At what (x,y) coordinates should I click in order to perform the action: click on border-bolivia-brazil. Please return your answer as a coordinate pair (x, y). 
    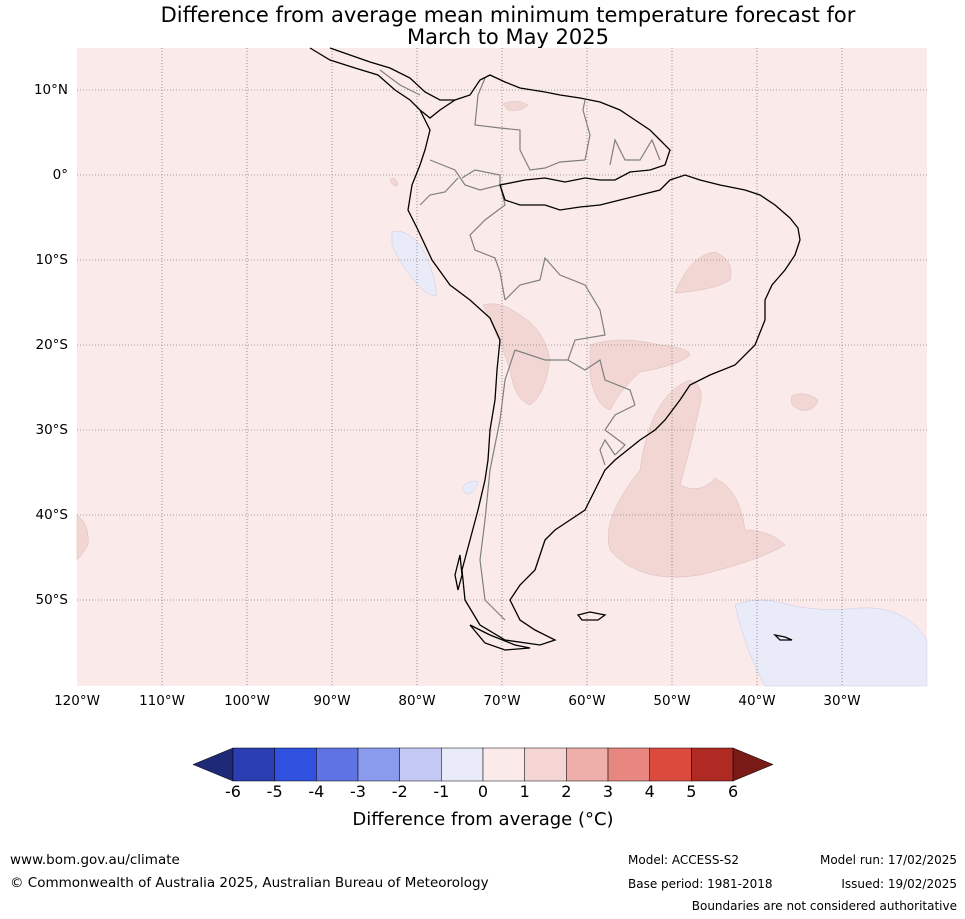
    Looking at the image, I should click on (555, 308).